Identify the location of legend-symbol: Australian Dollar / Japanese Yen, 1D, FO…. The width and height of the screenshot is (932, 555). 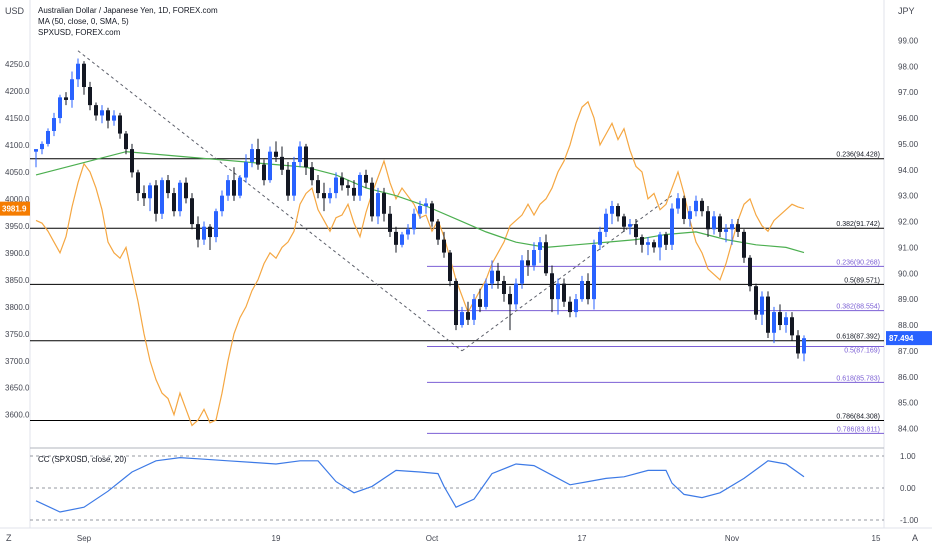
(128, 10).